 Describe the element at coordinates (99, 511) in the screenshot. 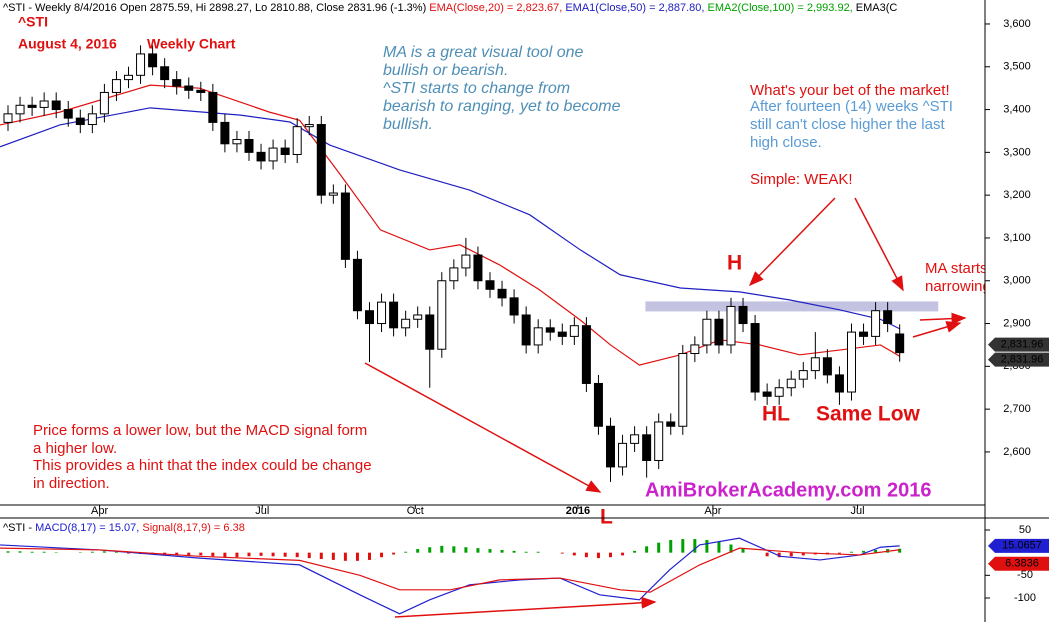

I see `x-tick-label: Apr` at that location.